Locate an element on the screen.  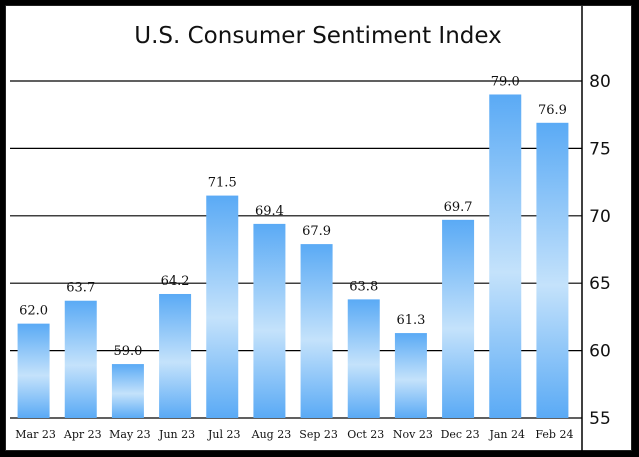
value-label: 64.2 is located at coordinates (175, 281).